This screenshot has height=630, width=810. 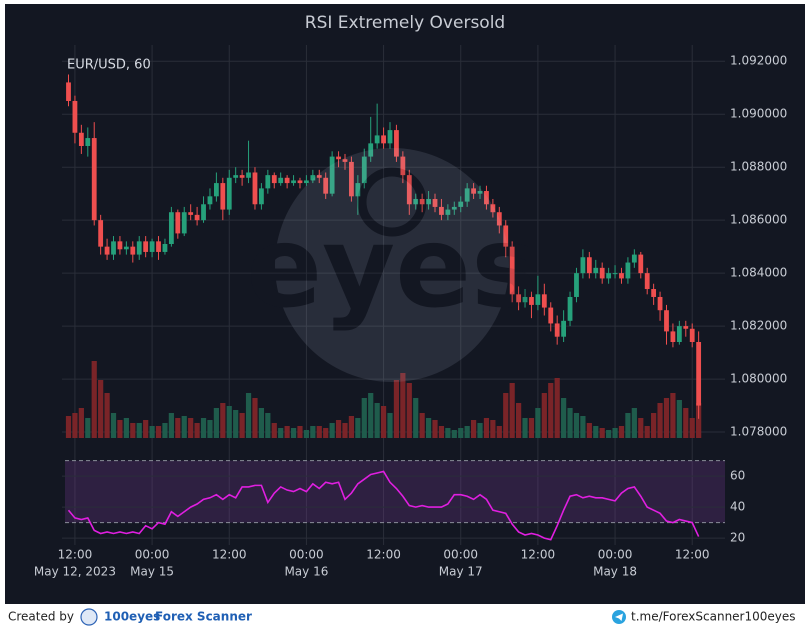 I want to click on y-tick-label: 1.086000, so click(x=758, y=220).